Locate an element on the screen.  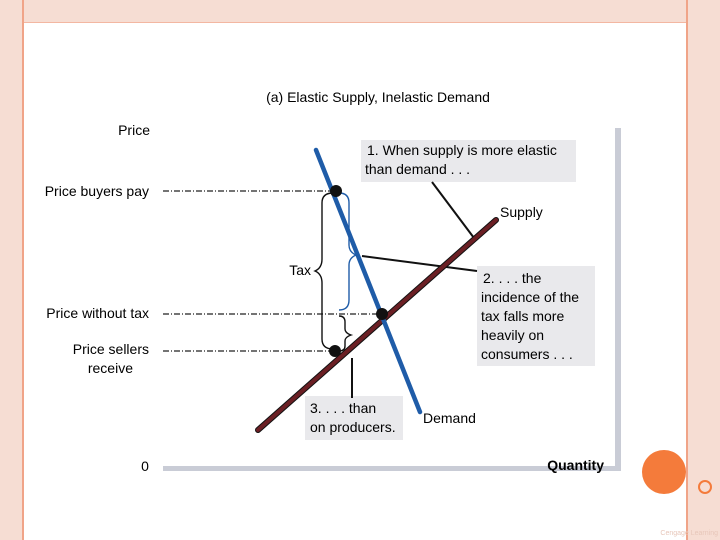
callout-3-line-1: 3. . . . than is located at coordinates (343, 408).